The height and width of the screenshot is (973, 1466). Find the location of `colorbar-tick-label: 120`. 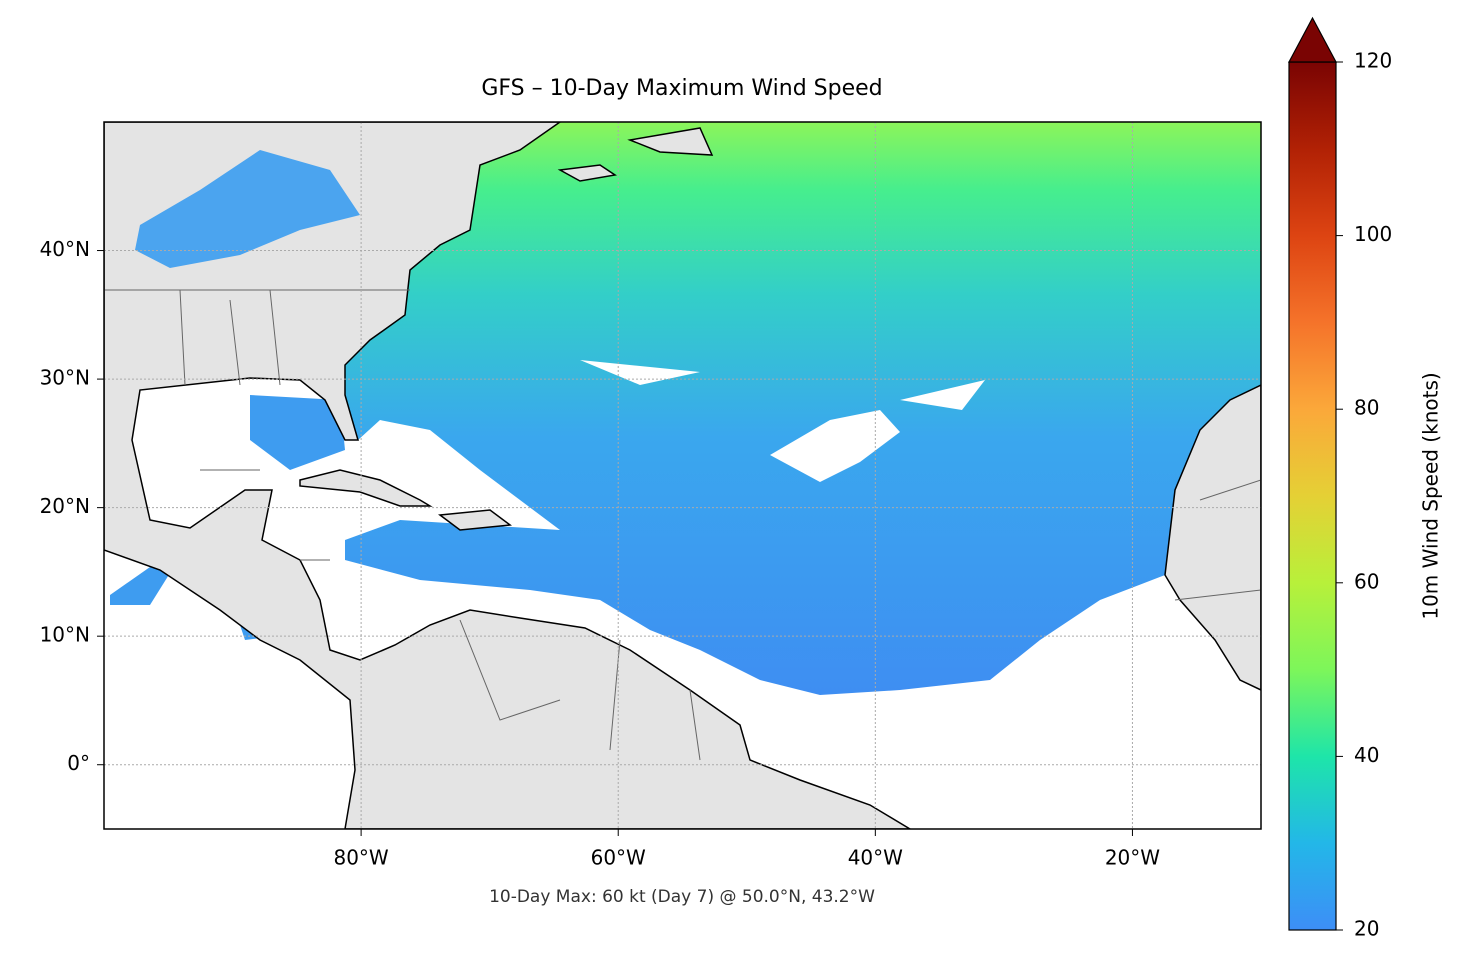

colorbar-tick-label: 120 is located at coordinates (1373, 61).